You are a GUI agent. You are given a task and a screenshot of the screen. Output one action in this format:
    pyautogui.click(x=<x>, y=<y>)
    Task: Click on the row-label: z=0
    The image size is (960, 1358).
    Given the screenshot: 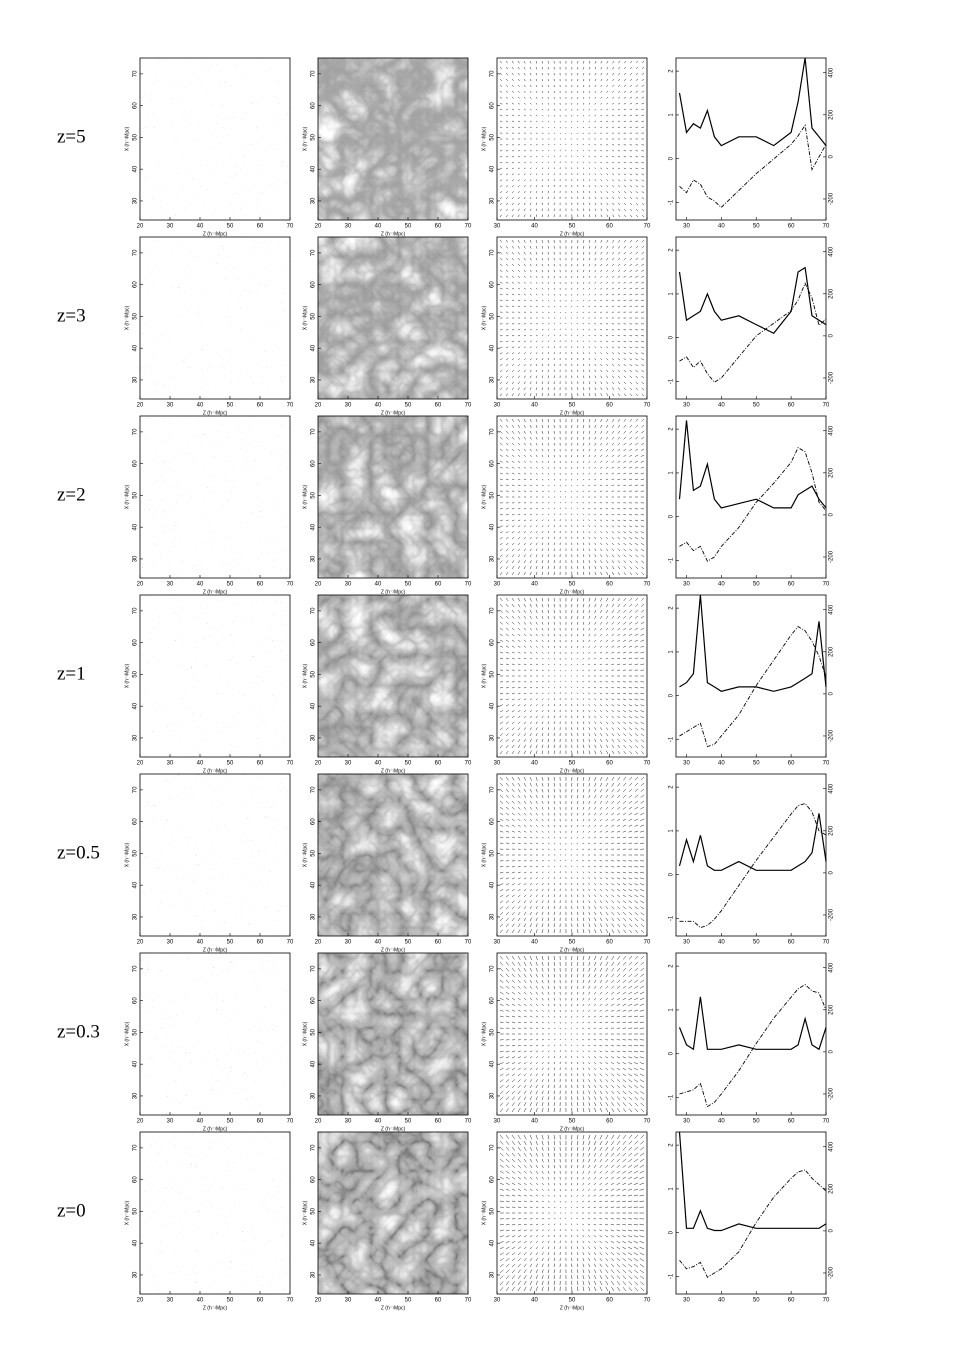 What is the action you would take?
    pyautogui.click(x=71, y=1210)
    